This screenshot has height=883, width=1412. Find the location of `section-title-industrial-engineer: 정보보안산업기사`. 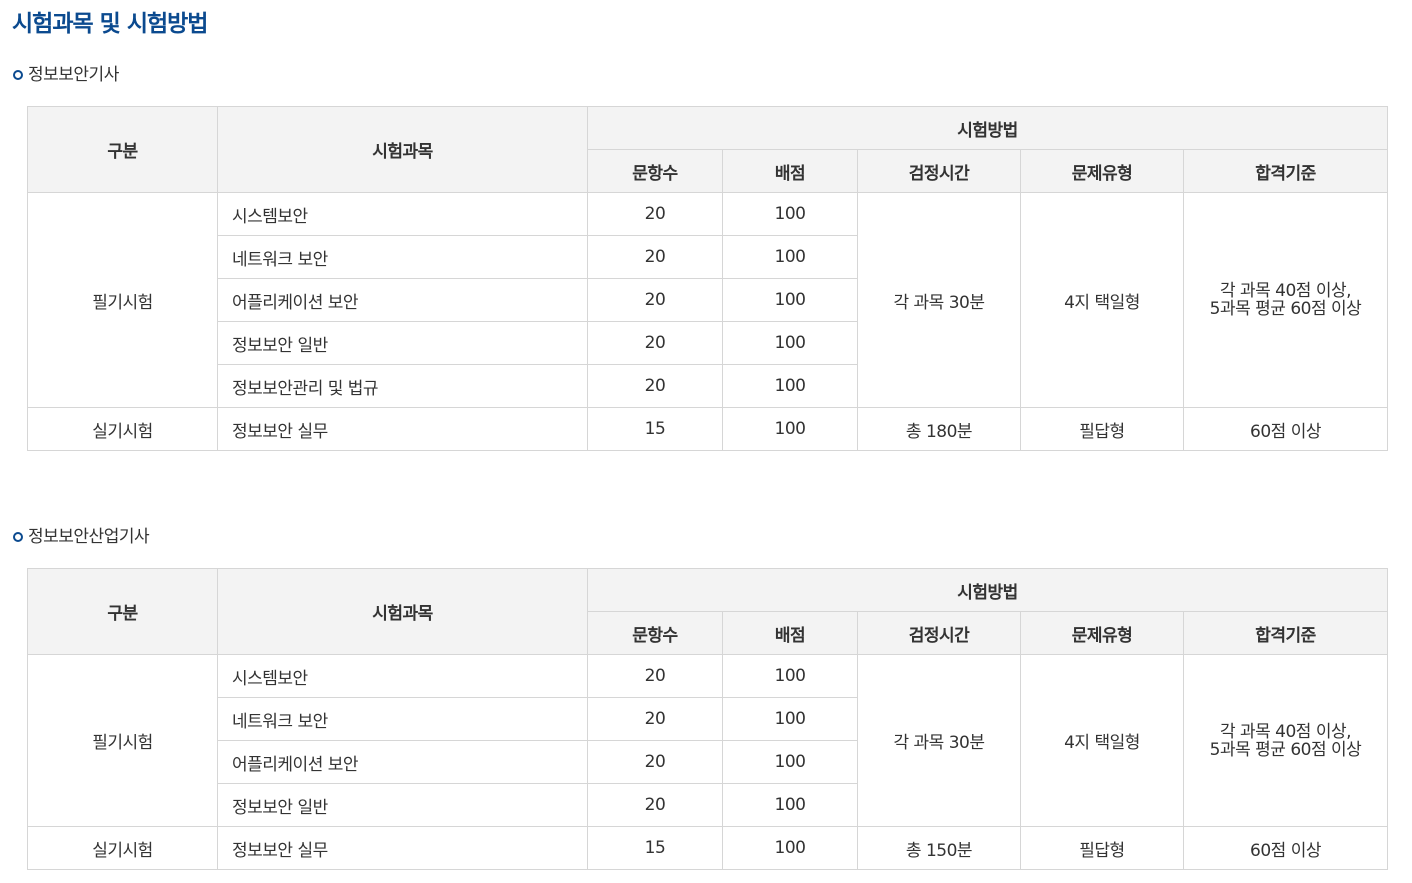

section-title-industrial-engineer: 정보보안산업기사 is located at coordinates (81, 537).